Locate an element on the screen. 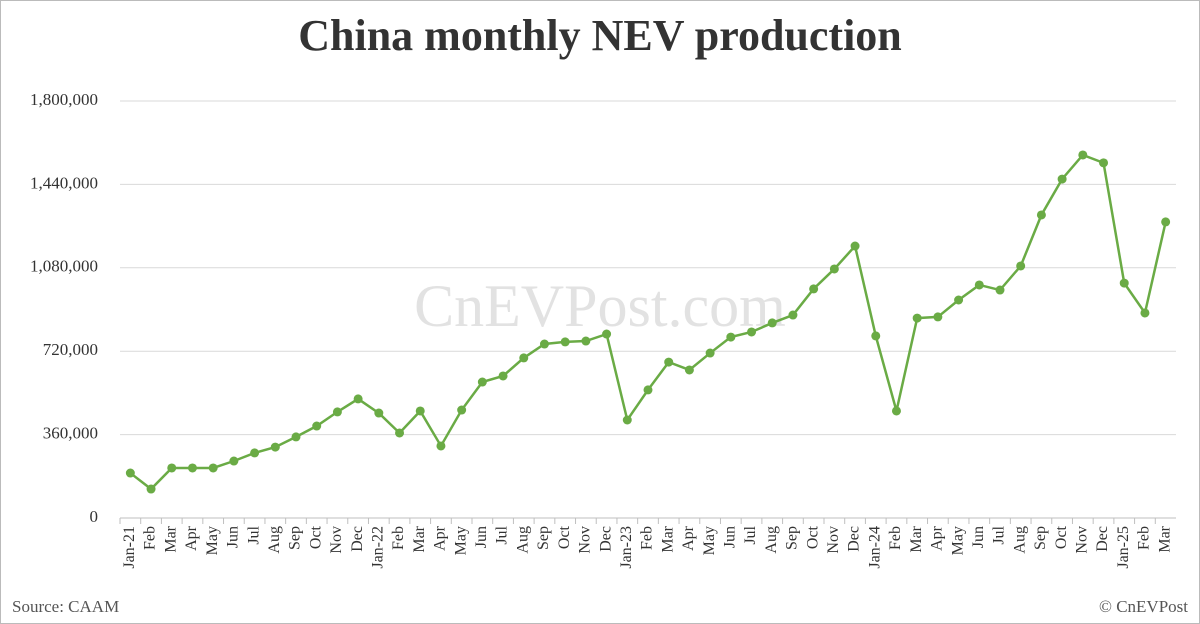 This screenshot has width=1200, height=624. x-tick-label: Jan-23 is located at coordinates (626, 547).